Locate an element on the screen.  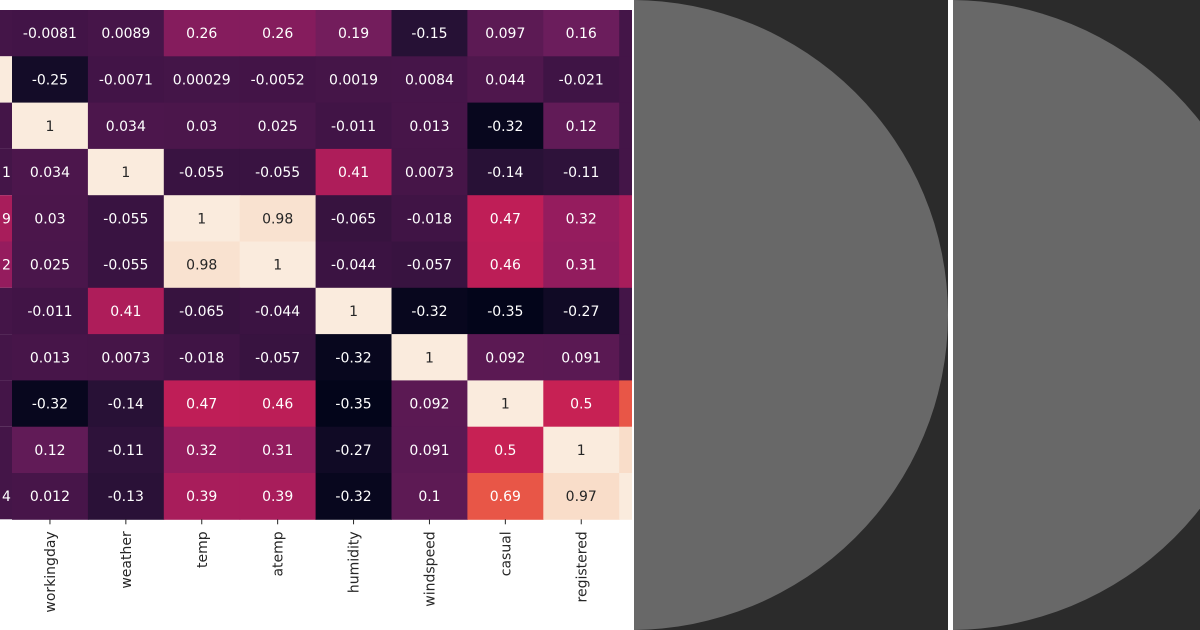
cell-value-label: -0.0081 is located at coordinates (50, 34).